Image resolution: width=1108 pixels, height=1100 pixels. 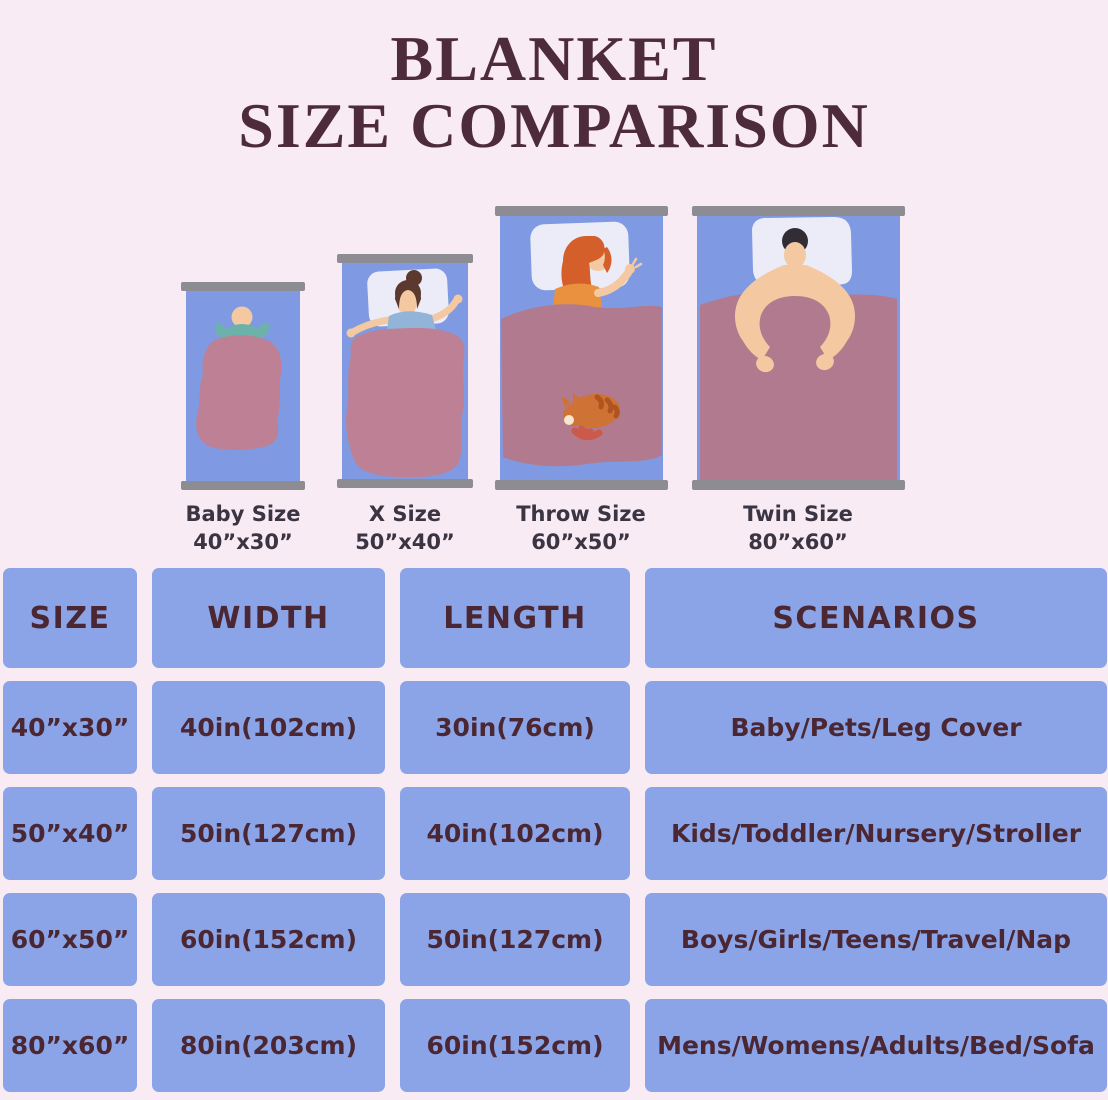 What do you see at coordinates (405, 528) in the screenshot?
I see `bed-caption-x: X Size 50”x40”` at bounding box center [405, 528].